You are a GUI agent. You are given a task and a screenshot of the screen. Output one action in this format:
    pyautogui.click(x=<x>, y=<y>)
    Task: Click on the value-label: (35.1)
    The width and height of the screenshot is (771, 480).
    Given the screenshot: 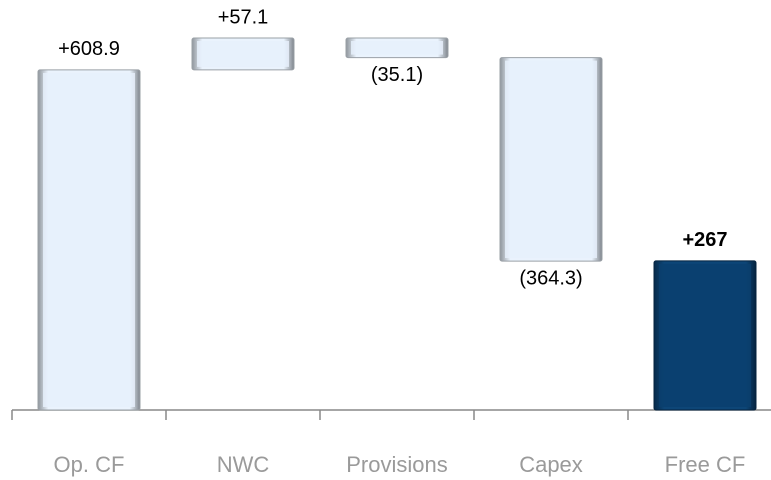 What is the action you would take?
    pyautogui.click(x=397, y=75)
    